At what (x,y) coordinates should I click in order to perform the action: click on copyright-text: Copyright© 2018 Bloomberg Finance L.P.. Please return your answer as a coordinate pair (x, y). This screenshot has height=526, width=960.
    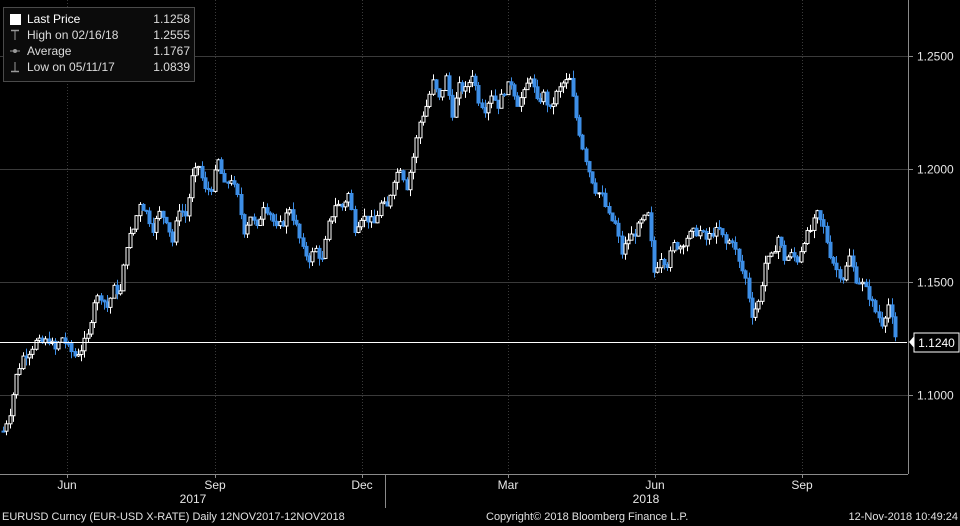
    Looking at the image, I should click on (587, 517).